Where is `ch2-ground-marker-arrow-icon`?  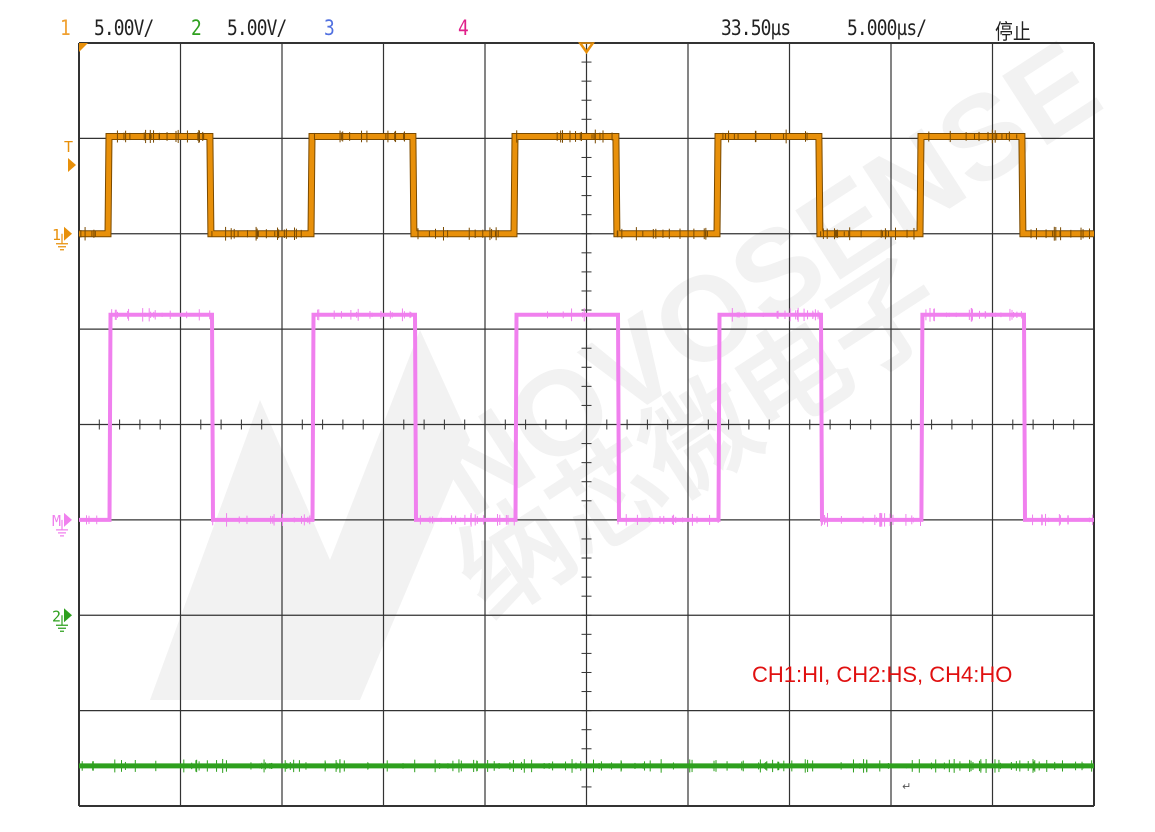 ch2-ground-marker-arrow-icon is located at coordinates (68, 615).